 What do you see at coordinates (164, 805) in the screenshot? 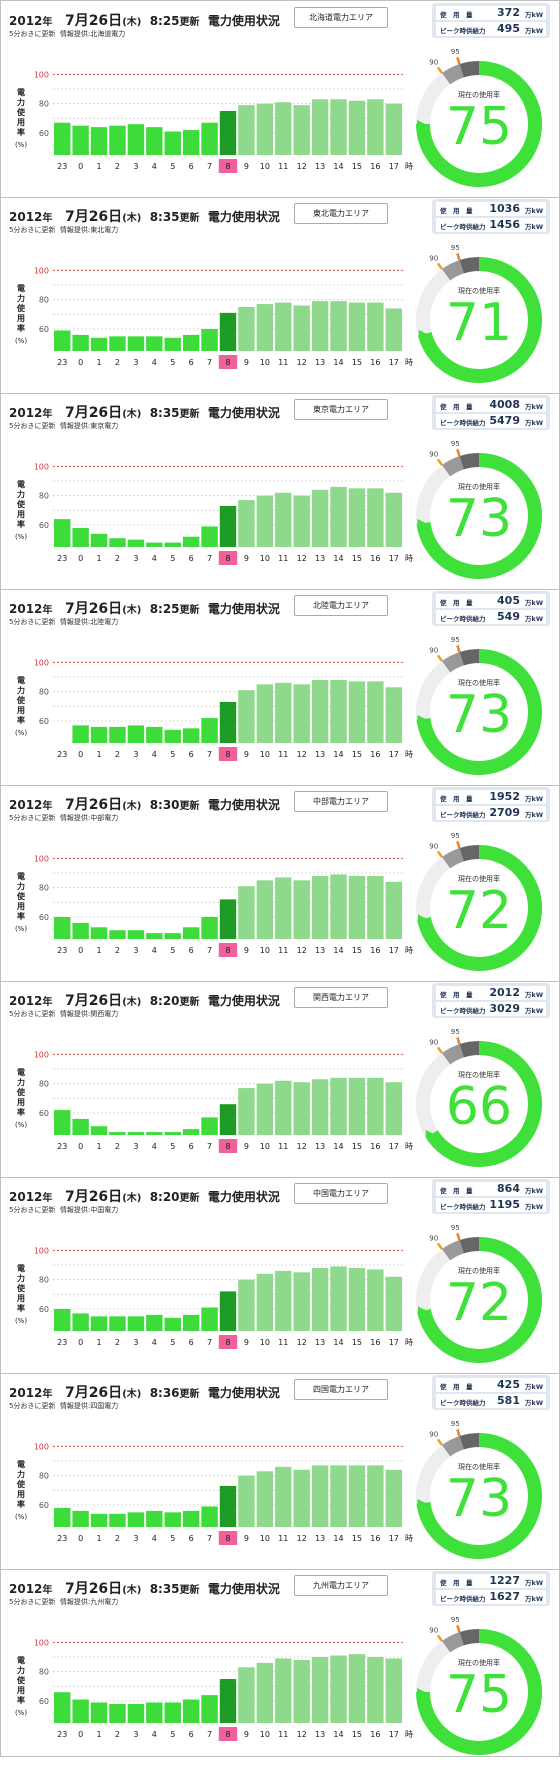
I see `update-time: 8:30` at bounding box center [164, 805].